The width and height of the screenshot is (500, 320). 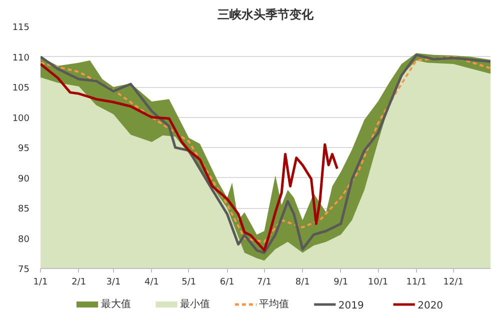 I want to click on legend-label: 最大值, so click(x=115, y=304).